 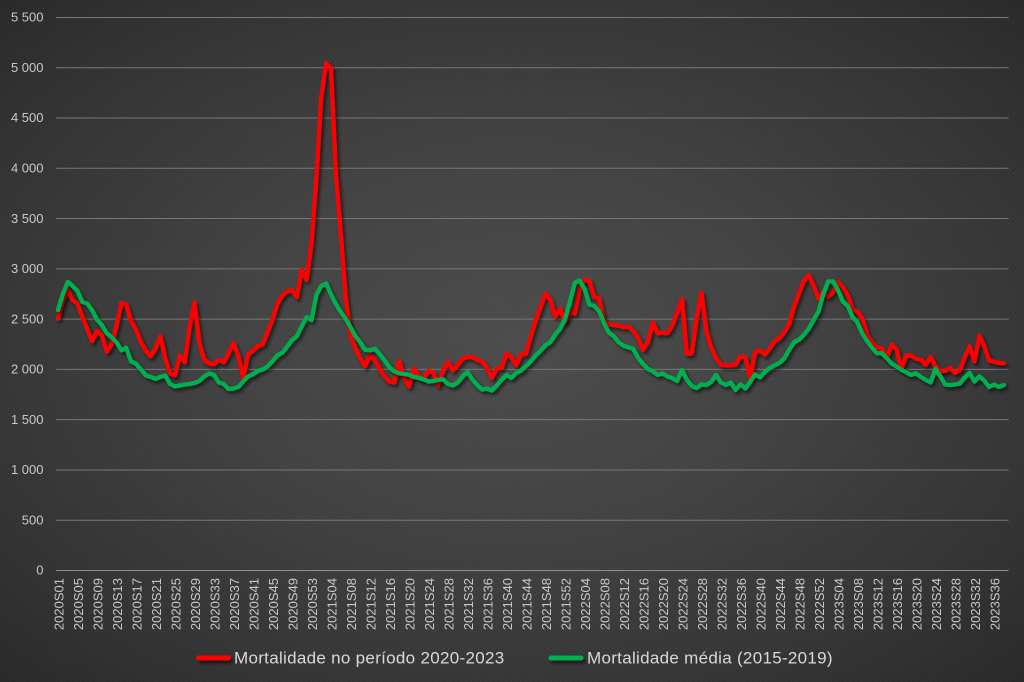 I want to click on svg-text: 2022S12, so click(x=624, y=604).